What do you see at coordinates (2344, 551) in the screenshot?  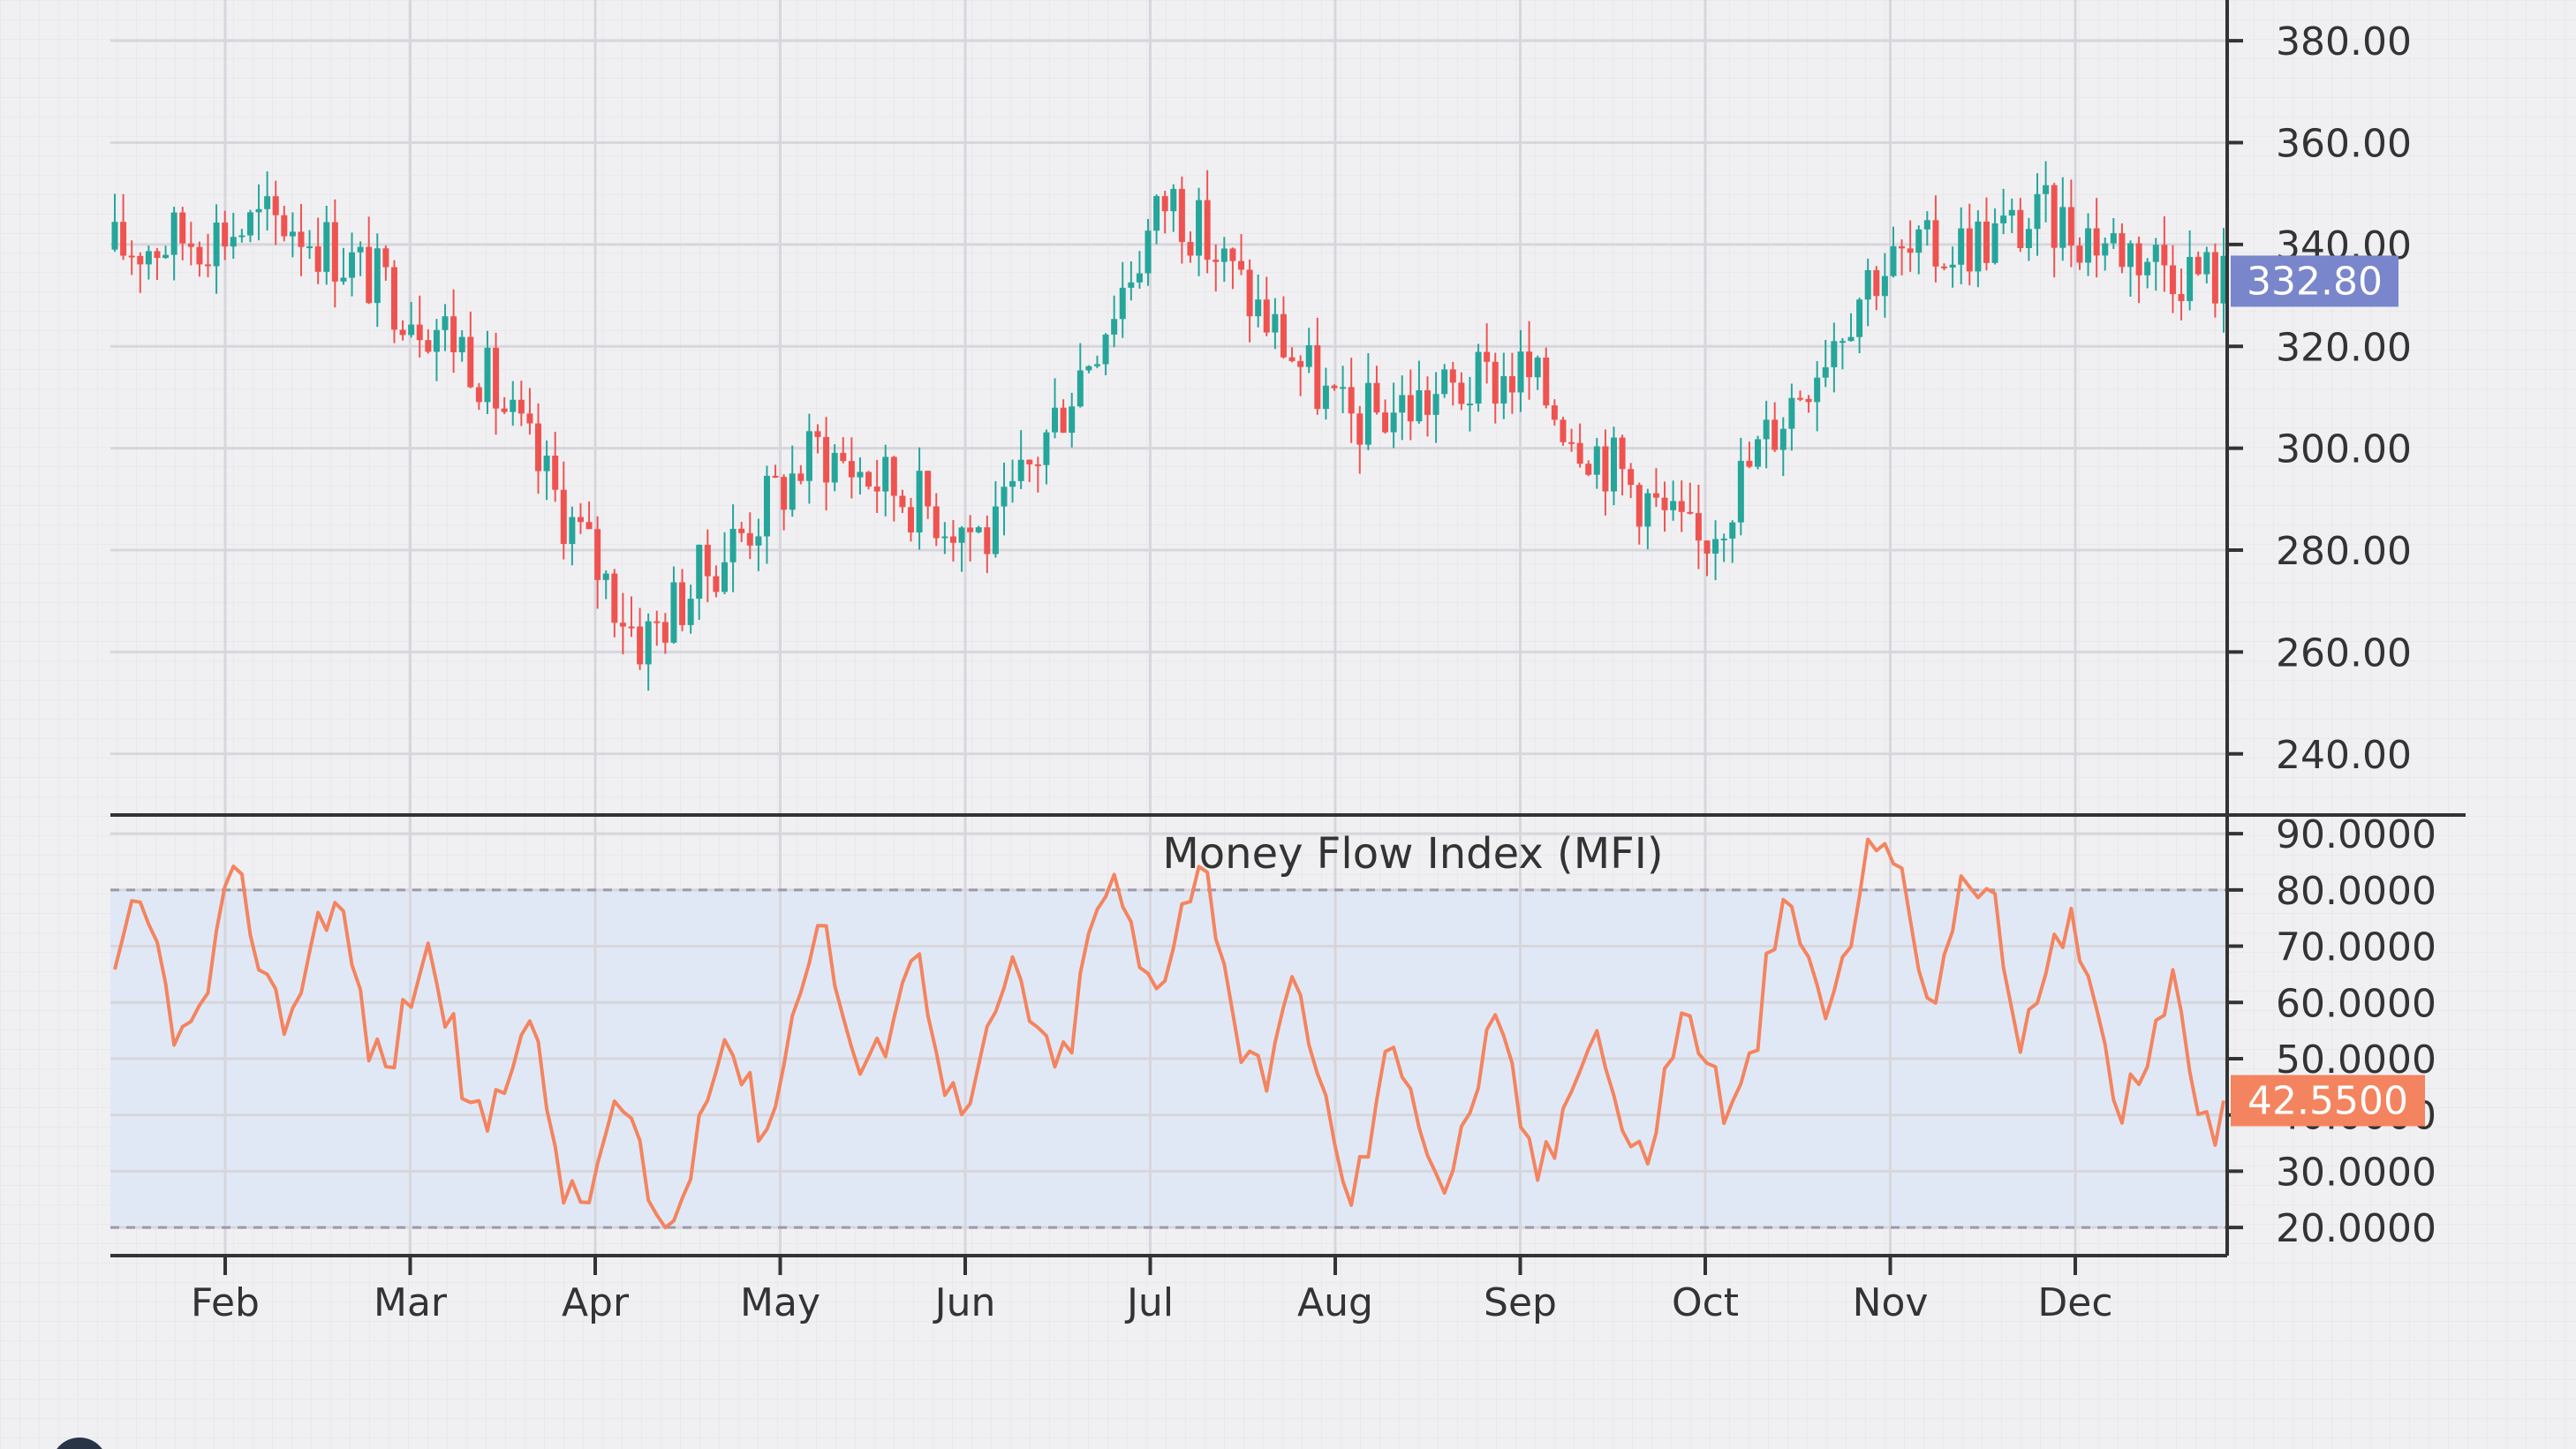 I see `price-y-tick-label: 280.00` at bounding box center [2344, 551].